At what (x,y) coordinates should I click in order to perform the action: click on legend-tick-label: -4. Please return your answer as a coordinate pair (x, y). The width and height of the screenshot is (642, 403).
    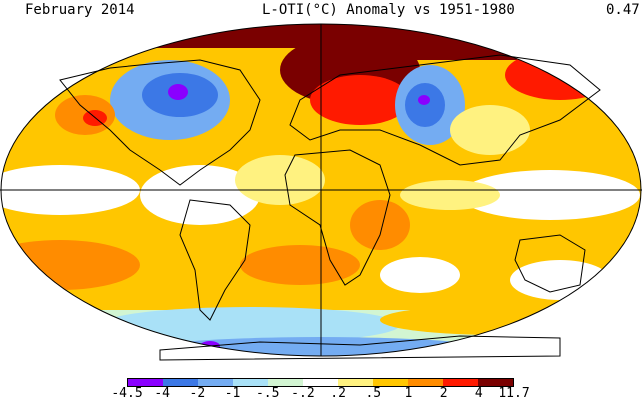
    Looking at the image, I should click on (162, 393).